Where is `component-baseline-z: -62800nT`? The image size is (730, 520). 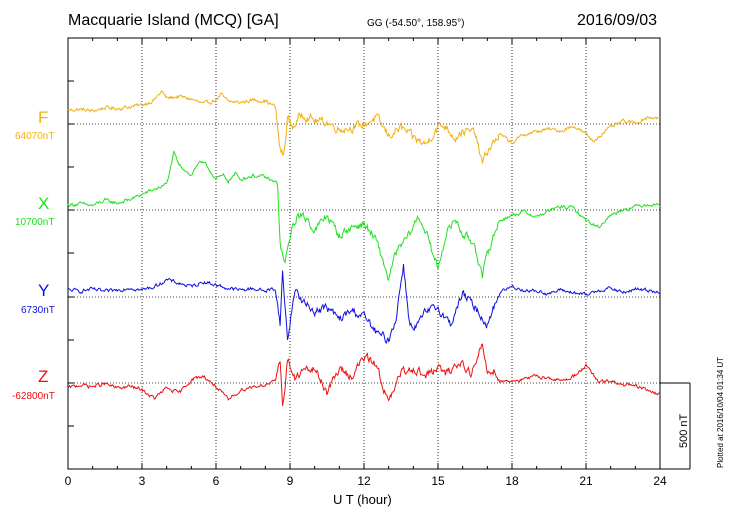 component-baseline-z: -62800nT is located at coordinates (33, 396).